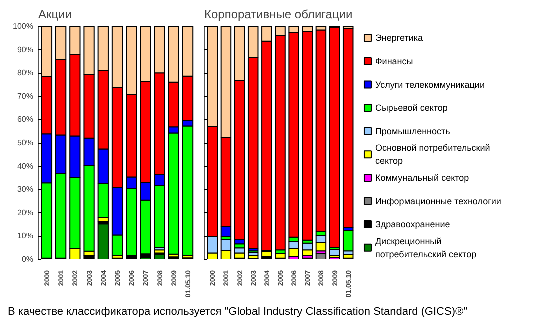 Image resolution: width=547 pixels, height=328 pixels. Describe the element at coordinates (278, 15) in the screenshot. I see `chart-title: Корпоративные облигации` at that location.